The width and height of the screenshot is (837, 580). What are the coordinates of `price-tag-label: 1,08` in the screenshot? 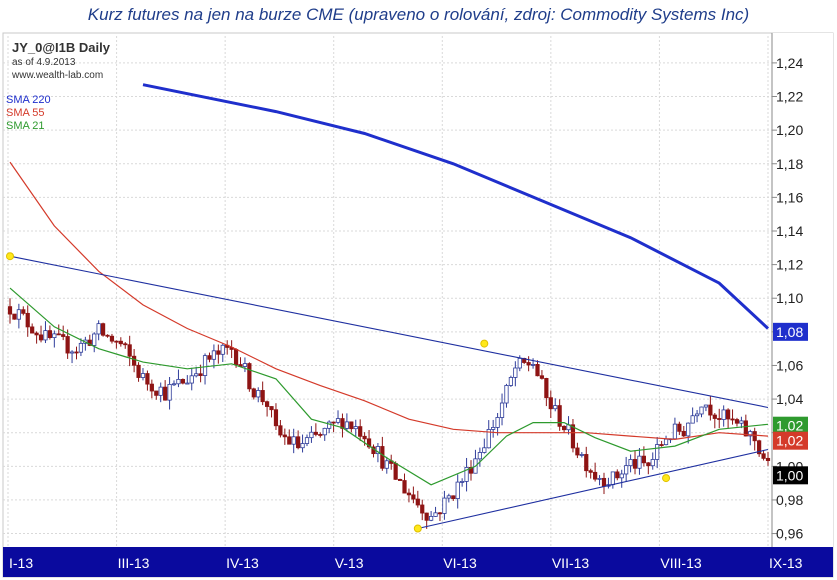 It's located at (789, 332).